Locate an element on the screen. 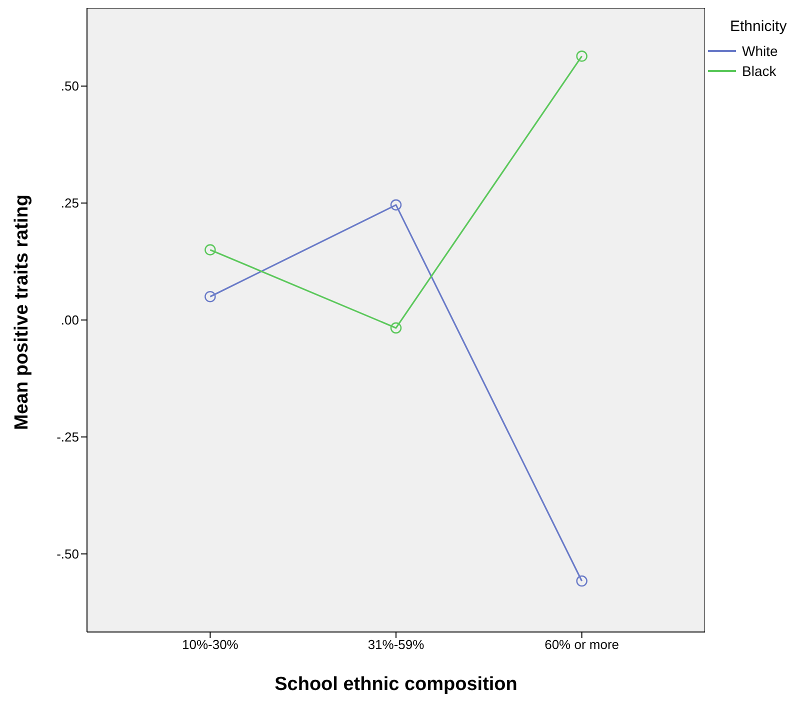 The width and height of the screenshot is (790, 704). x-tick-label: 10%-30% is located at coordinates (210, 644).